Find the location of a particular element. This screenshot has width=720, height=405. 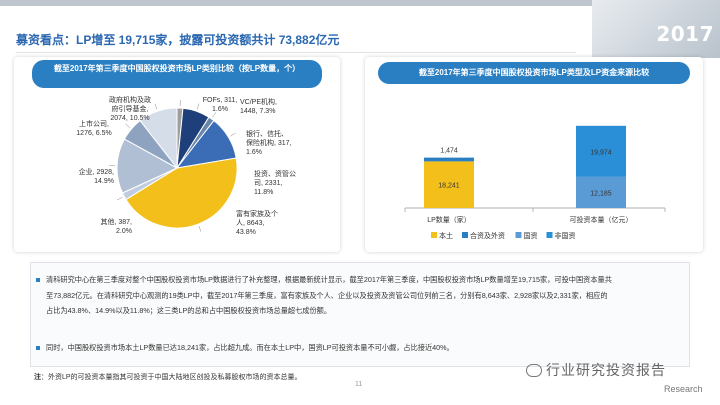

pie-chart-title: 截至2017年第三季度中国股权投资市场LP类别比较（按LP数量，个） is located at coordinates (177, 74).